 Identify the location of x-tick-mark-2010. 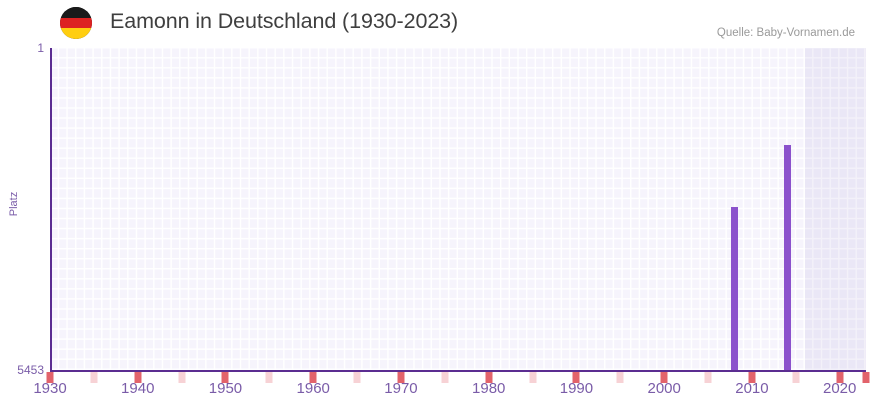
(752, 377).